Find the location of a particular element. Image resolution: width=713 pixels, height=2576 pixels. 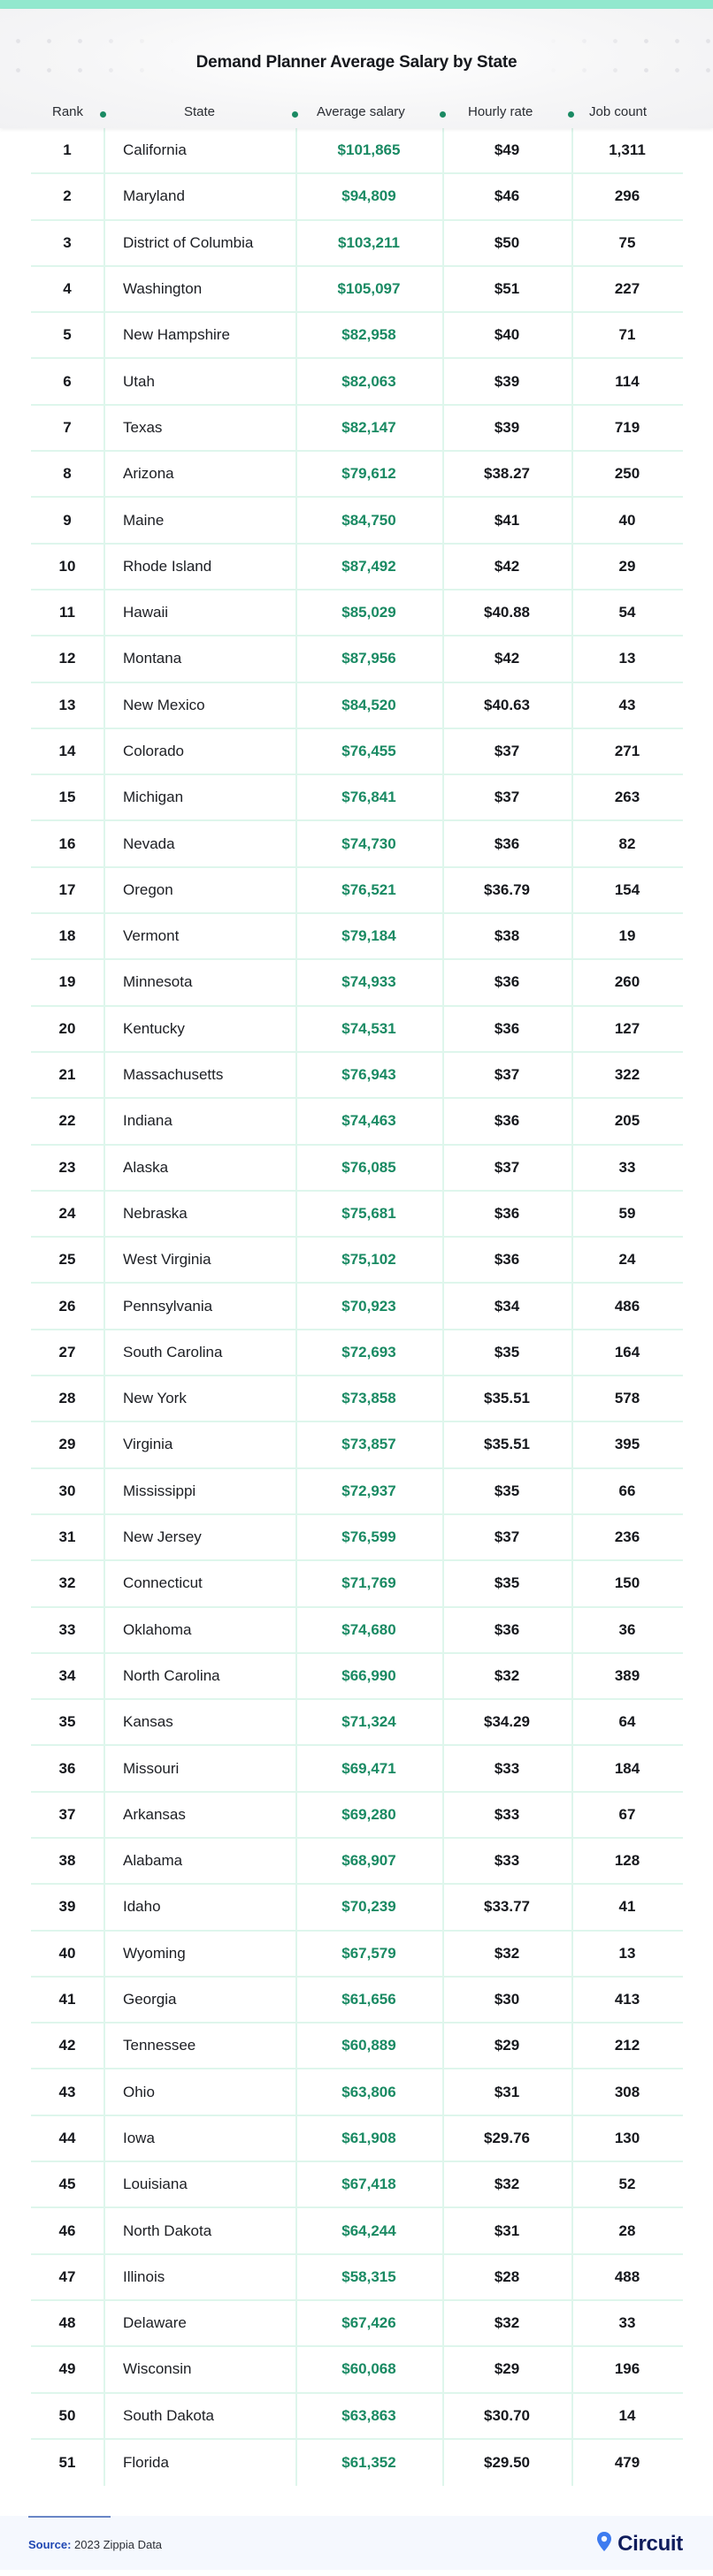

table-row: 4 Washington $105,097 $51 227 is located at coordinates (357, 290).